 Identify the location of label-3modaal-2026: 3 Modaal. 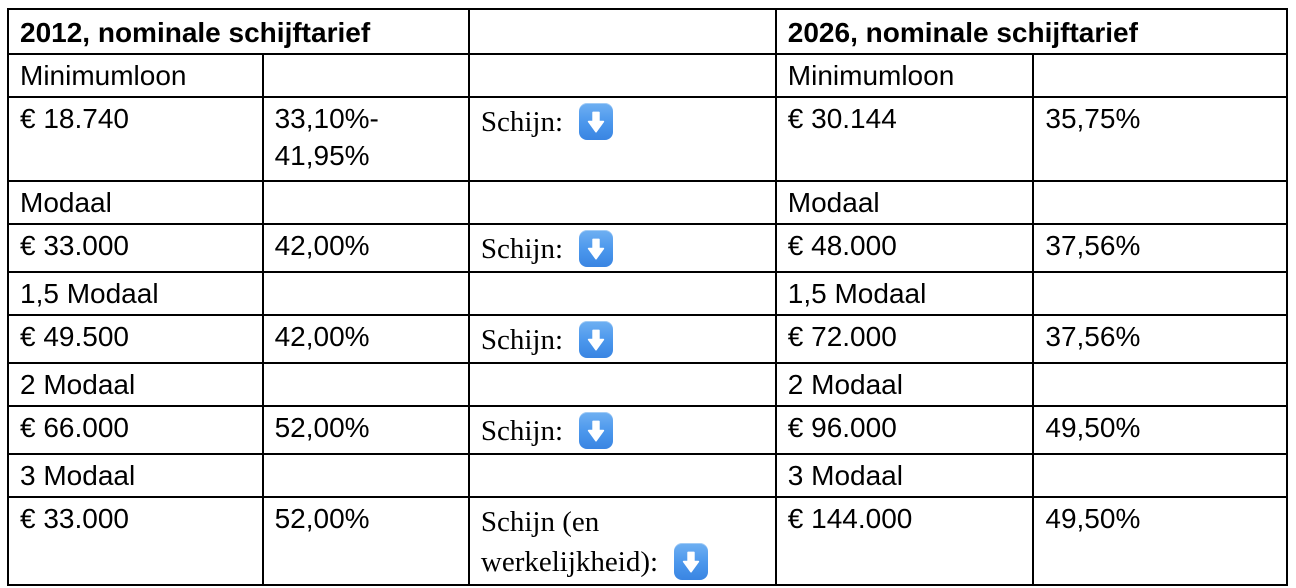
(904, 475).